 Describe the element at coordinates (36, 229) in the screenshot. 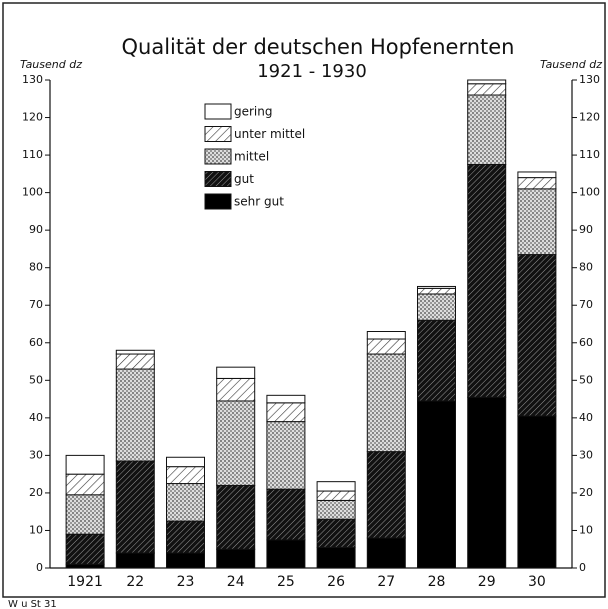

I see `y-tick-label: 90` at that location.